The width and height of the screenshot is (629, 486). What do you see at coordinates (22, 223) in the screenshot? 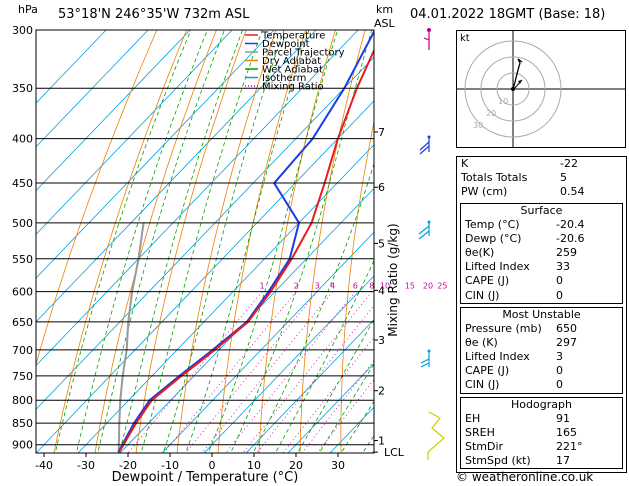
I see `pressure-tick-label: 500` at bounding box center [22, 223].